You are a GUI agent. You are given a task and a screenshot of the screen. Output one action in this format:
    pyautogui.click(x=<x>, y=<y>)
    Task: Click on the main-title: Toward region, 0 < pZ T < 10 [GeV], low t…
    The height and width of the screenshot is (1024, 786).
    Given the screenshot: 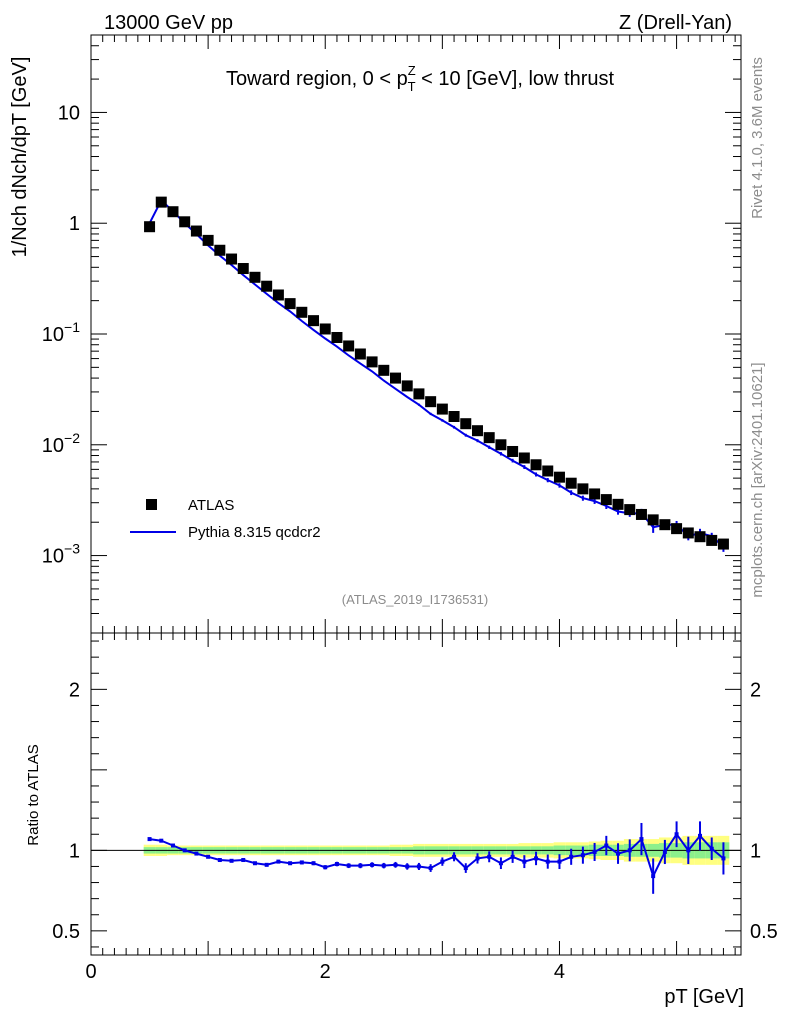 What is the action you would take?
    pyautogui.click(x=420, y=78)
    